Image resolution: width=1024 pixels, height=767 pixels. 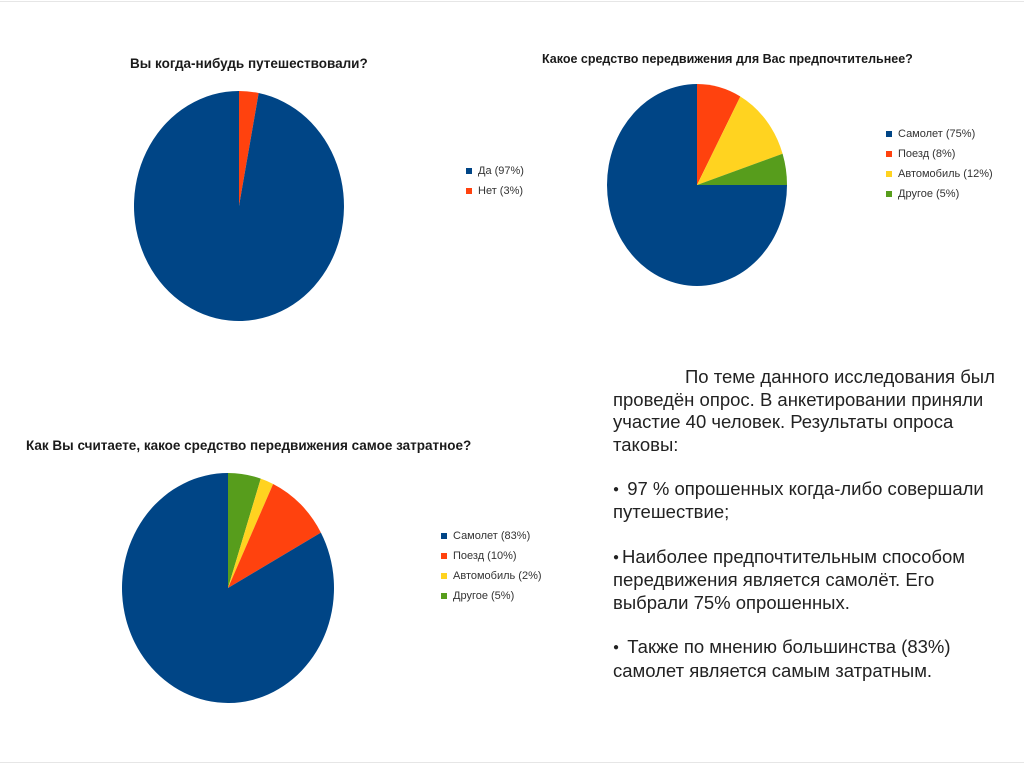 I want to click on legend-item: Нет (3%), so click(x=495, y=191).